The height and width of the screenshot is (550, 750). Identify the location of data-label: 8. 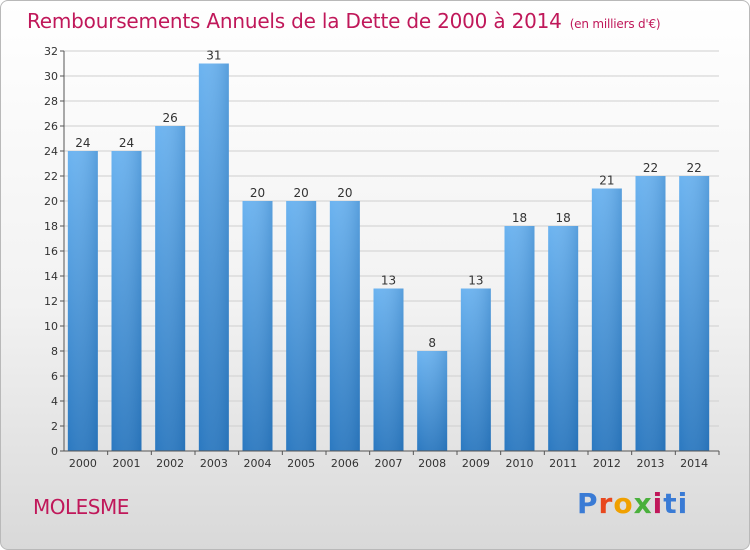
(432, 343).